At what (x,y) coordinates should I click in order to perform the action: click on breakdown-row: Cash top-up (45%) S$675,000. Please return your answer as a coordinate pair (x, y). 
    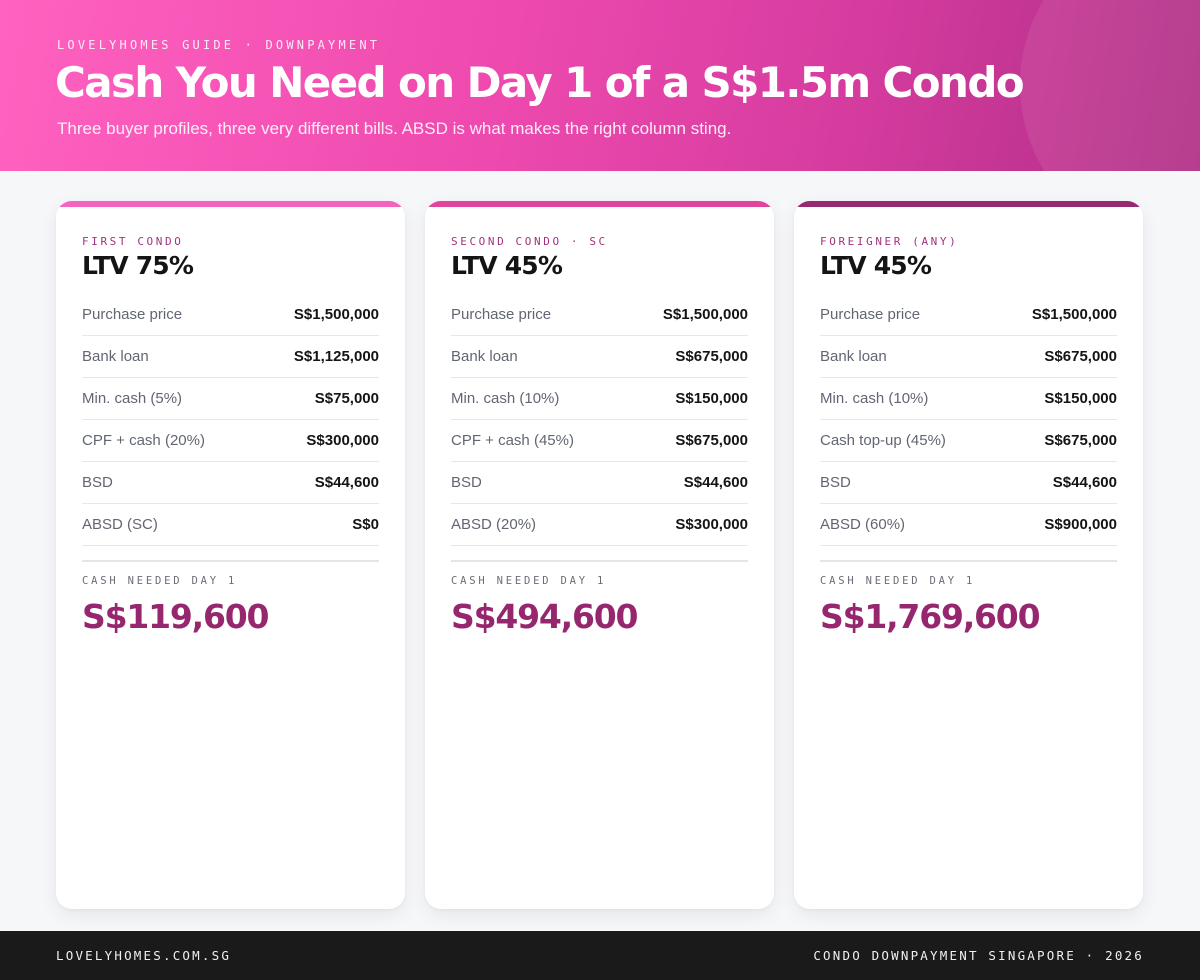
    Looking at the image, I should click on (968, 441).